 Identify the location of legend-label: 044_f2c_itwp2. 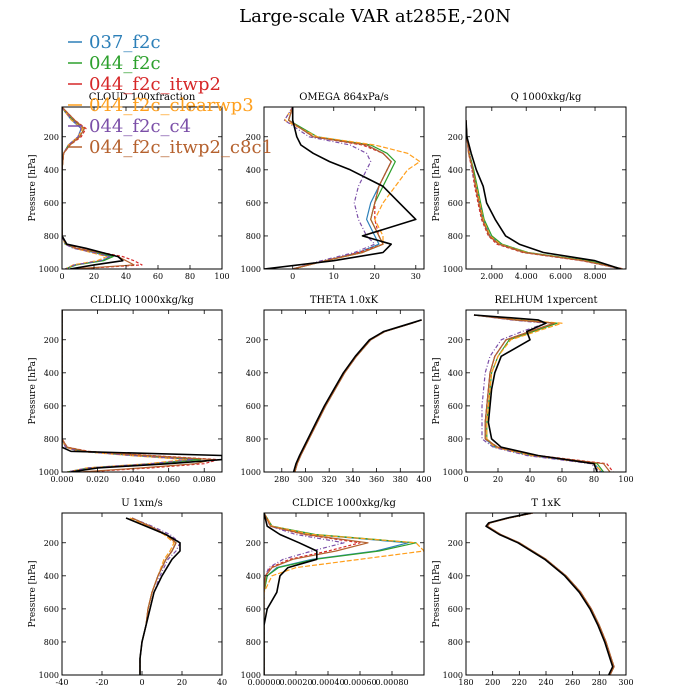
(155, 84).